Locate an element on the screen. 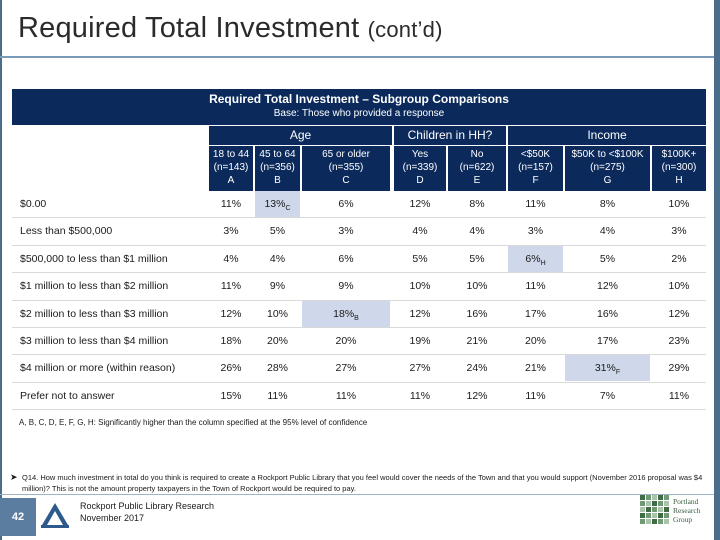 The width and height of the screenshot is (720, 540). row-label: $3 million to less than $4 million is located at coordinates (94, 340).